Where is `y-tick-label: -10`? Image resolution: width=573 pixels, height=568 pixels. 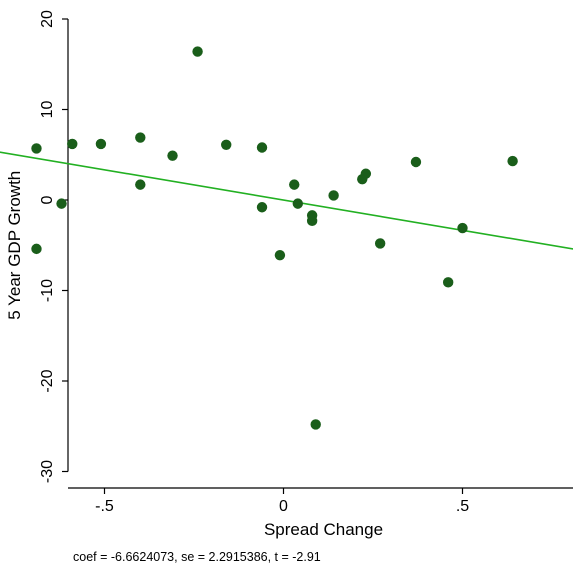
y-tick-label: -10 is located at coordinates (47, 290).